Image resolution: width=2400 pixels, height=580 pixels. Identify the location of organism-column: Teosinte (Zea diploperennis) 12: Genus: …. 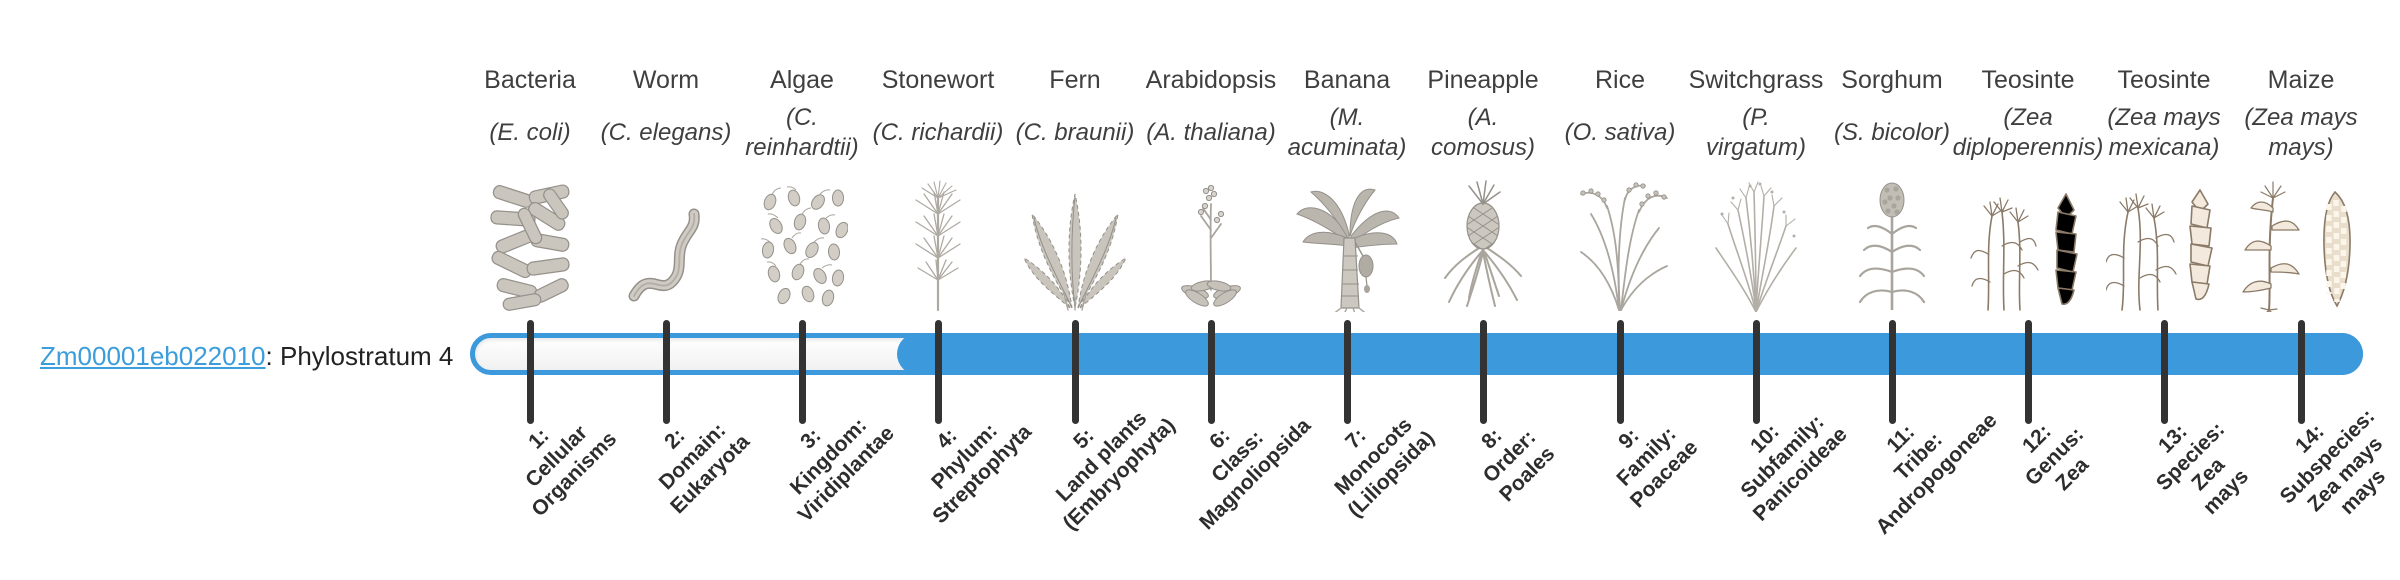
(2028, 290).